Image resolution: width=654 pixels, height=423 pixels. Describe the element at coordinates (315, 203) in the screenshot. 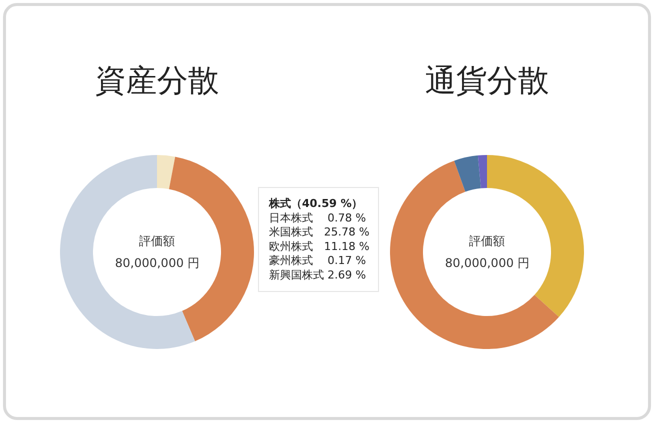

I see `text: 株式（40.59 %）` at that location.